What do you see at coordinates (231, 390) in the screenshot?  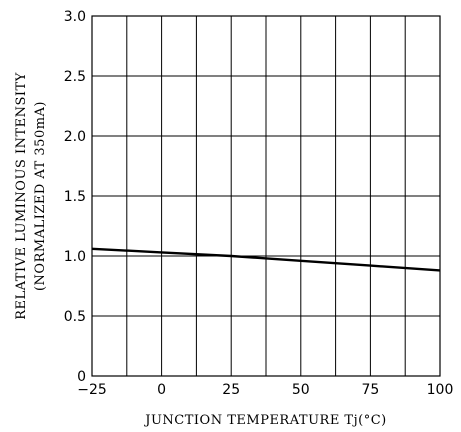 I see `x-tick-label: 25` at bounding box center [231, 390].